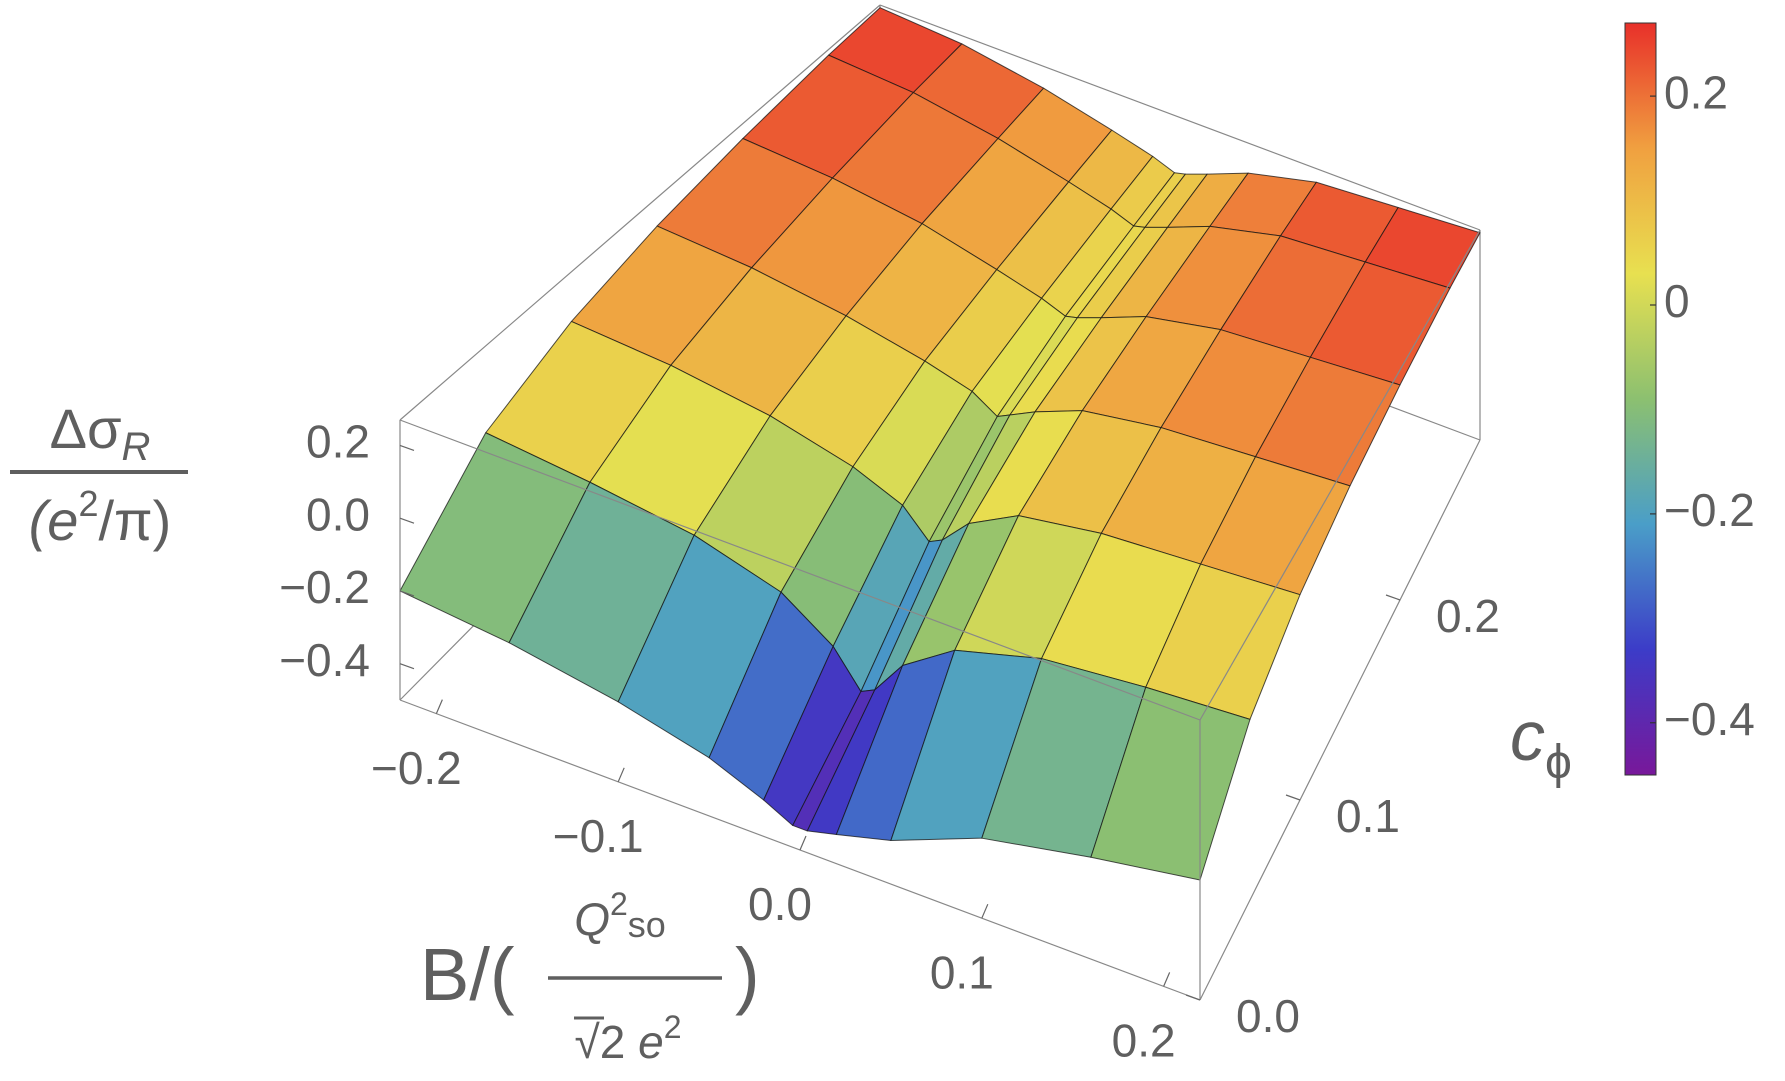 Image resolution: width=1785 pixels, height=1081 pixels. What do you see at coordinates (86, 428) in the screenshot?
I see `label-part: Δσ` at bounding box center [86, 428].